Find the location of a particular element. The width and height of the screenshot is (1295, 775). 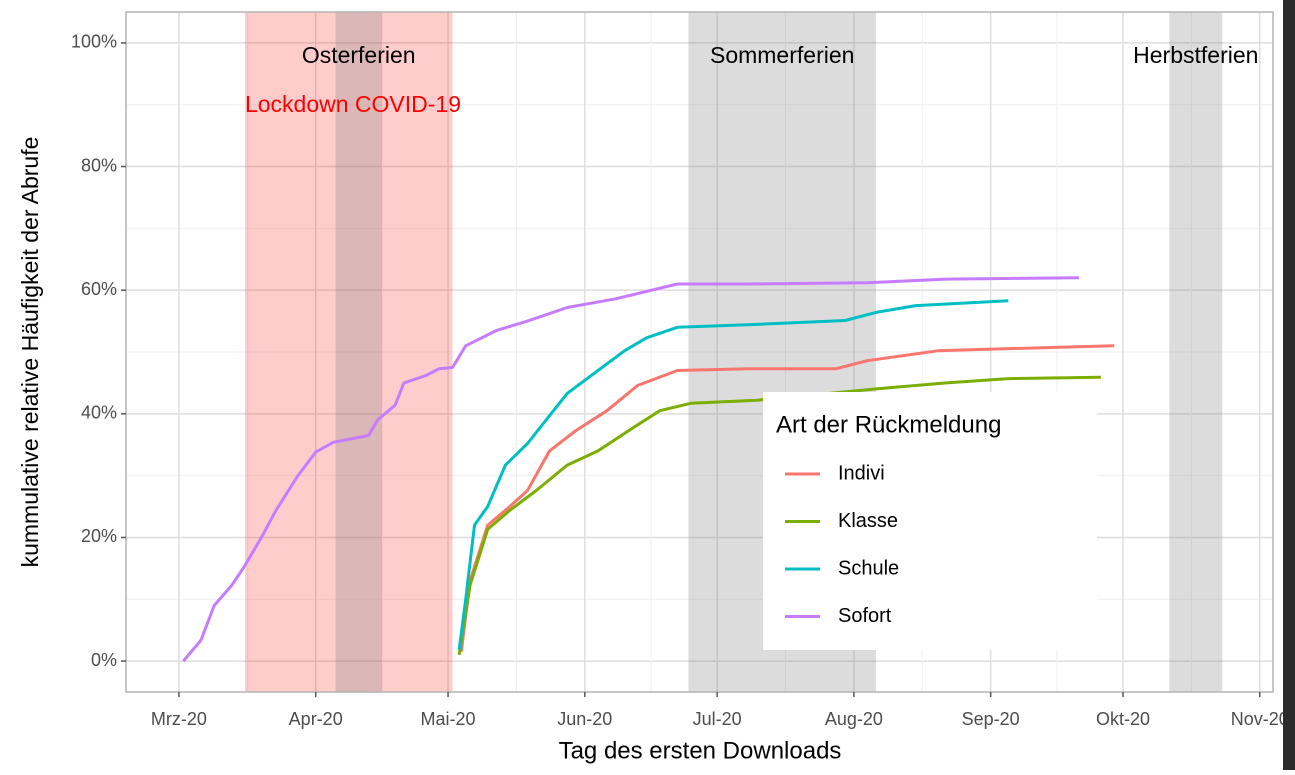

y-tick-label: 100% is located at coordinates (94, 42).